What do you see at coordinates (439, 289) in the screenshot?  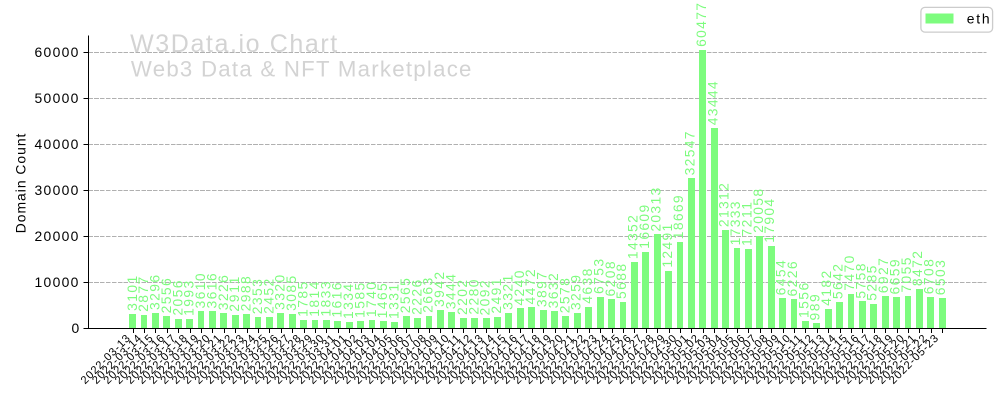 I see `svg-text: 3942` at bounding box center [439, 289].